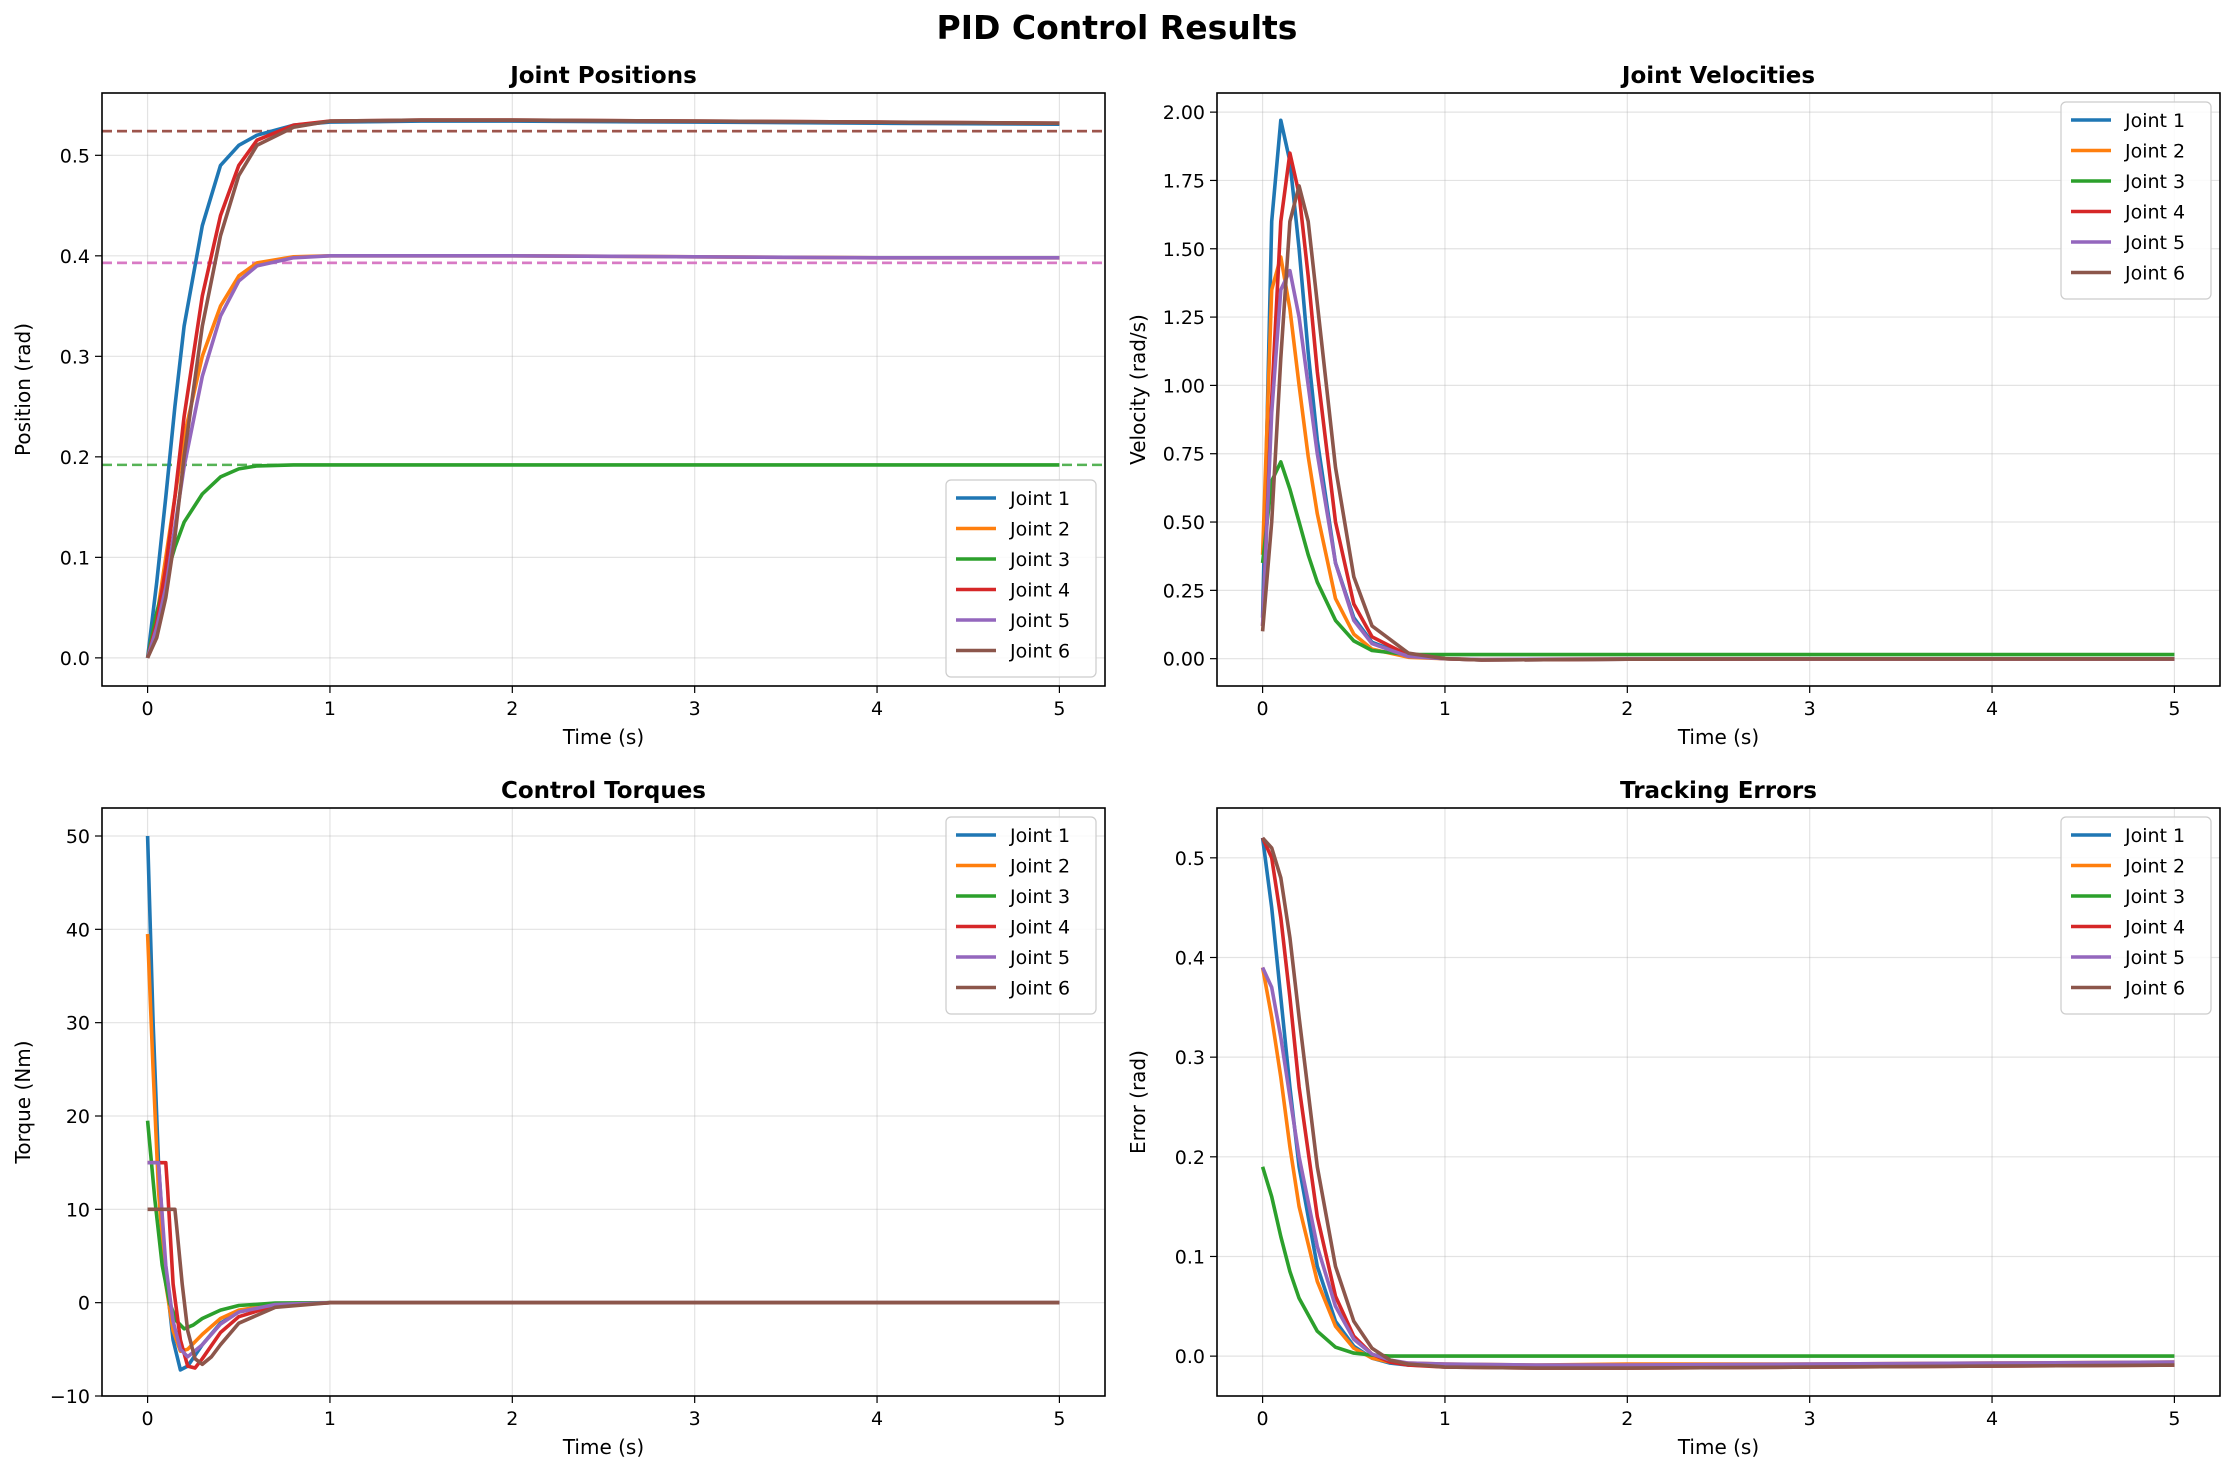 The image size is (2234, 1475). I want to click on y-tick-label: 1.25, so click(1184, 318).